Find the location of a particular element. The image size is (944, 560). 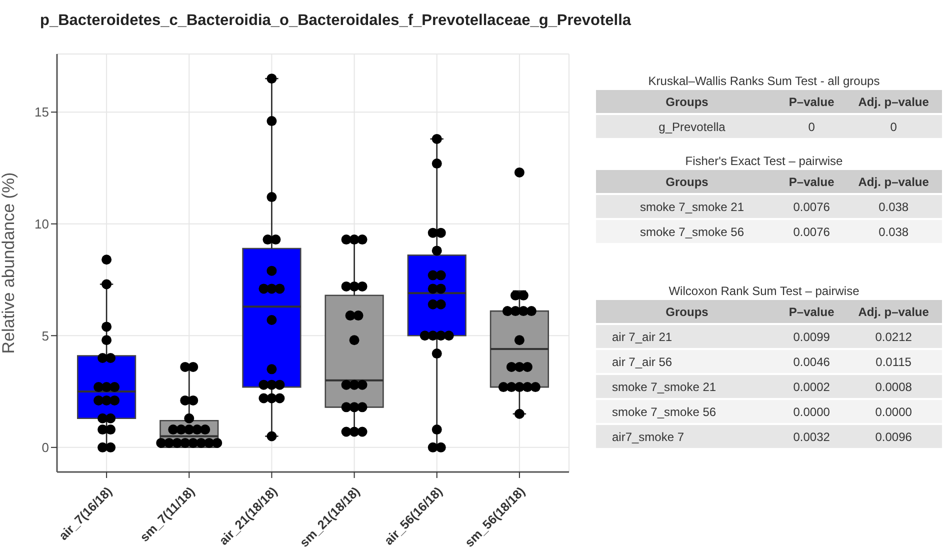

text: Fisher's Exact Test – pairwise is located at coordinates (764, 161).